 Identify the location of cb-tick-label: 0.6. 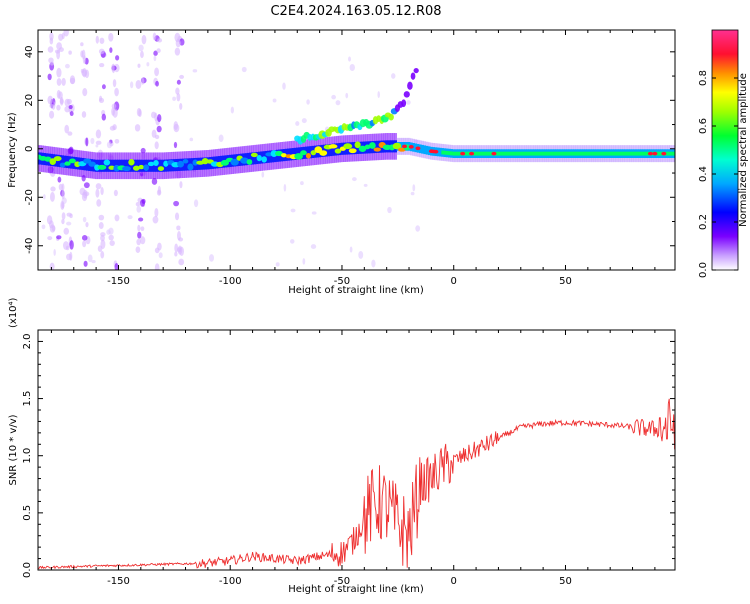
(703, 126).